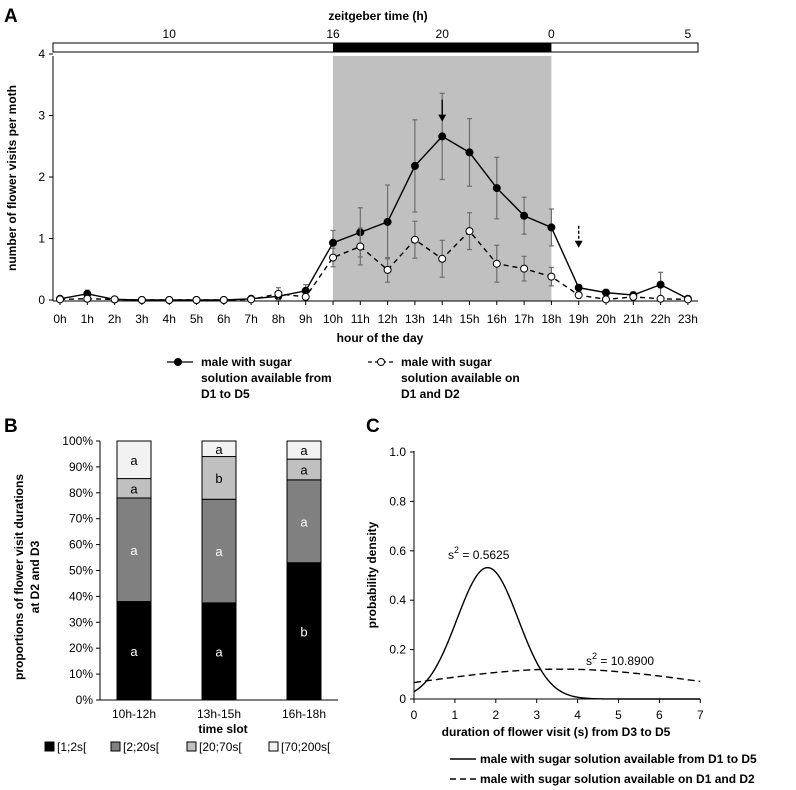 Image resolution: width=796 pixels, height=790 pixels. Describe the element at coordinates (219, 714) in the screenshot. I see `b-x-tick-label: 13h-15h` at that location.